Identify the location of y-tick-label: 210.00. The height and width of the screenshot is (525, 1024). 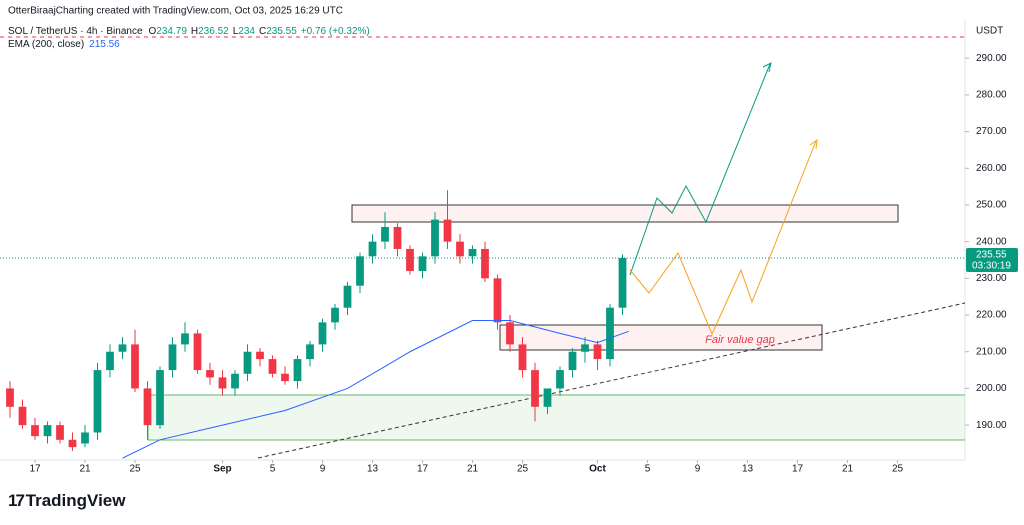
(991, 351).